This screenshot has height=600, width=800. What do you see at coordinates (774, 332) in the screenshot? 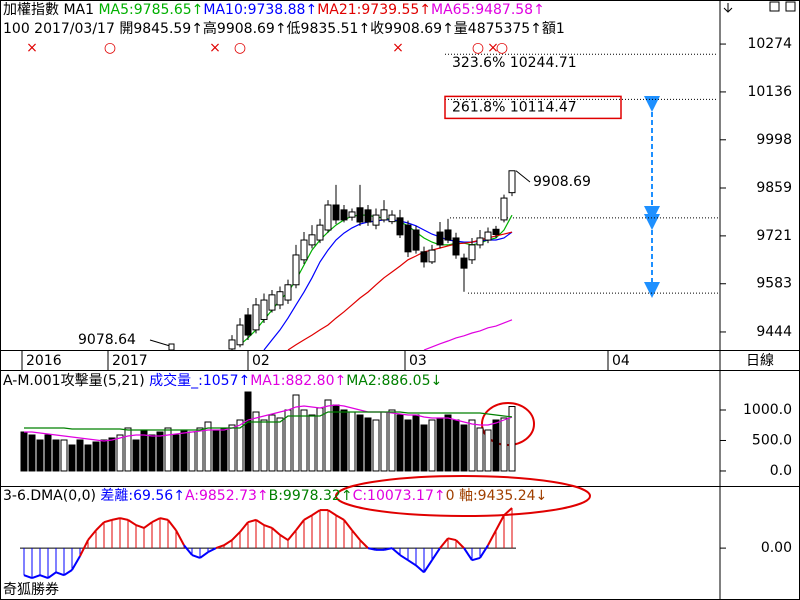
I see `y-tick-label: 9444` at bounding box center [774, 332].